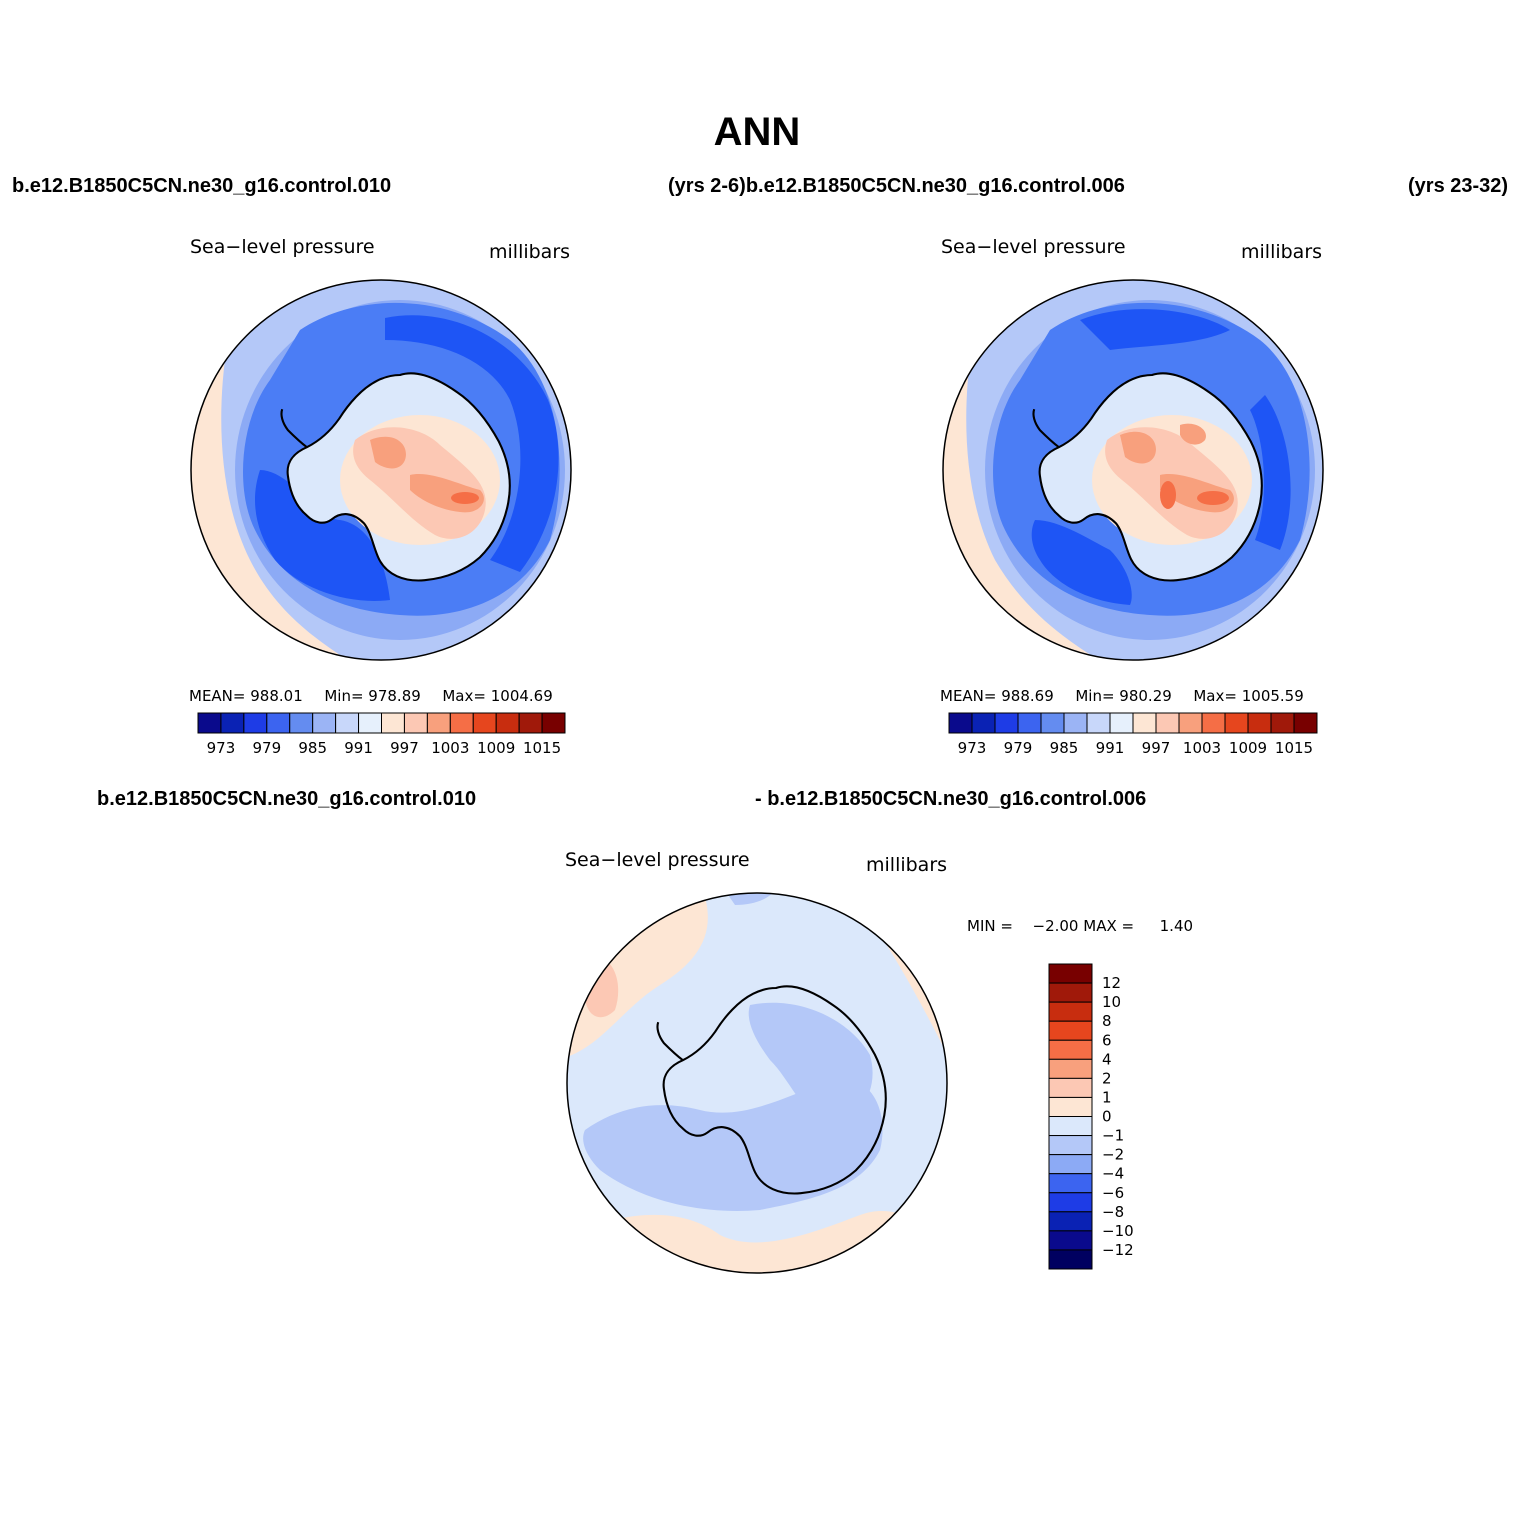  Describe the element at coordinates (1113, 1174) in the screenshot. I see `diff-colorbar-tick-label: −4` at that location.